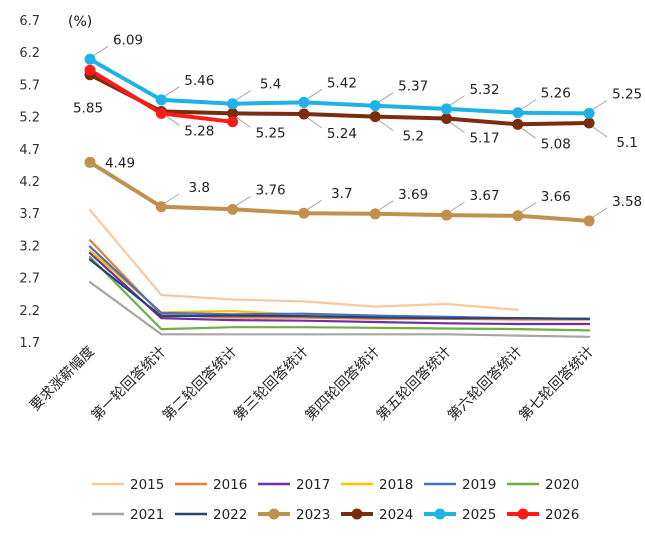 Image resolution: width=645 pixels, height=538 pixels. I want to click on data-label: 6.09, so click(128, 40).